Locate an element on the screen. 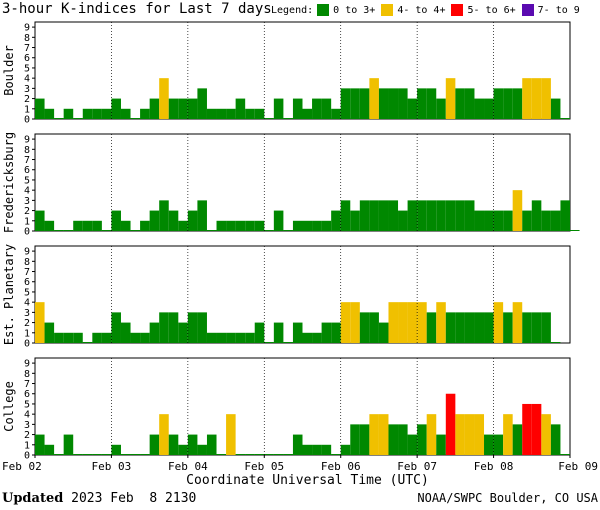  x-tick-label: Feb 07 is located at coordinates (417, 466).